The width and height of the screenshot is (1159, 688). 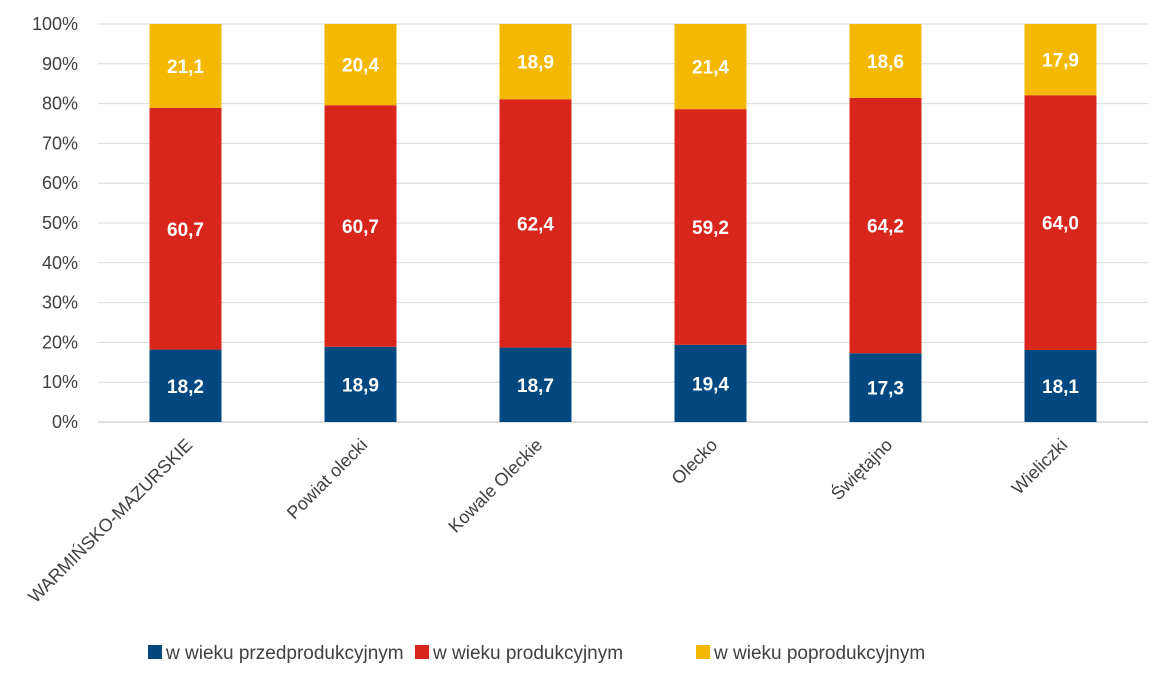 I want to click on data-label: 59,2, so click(x=710, y=228).